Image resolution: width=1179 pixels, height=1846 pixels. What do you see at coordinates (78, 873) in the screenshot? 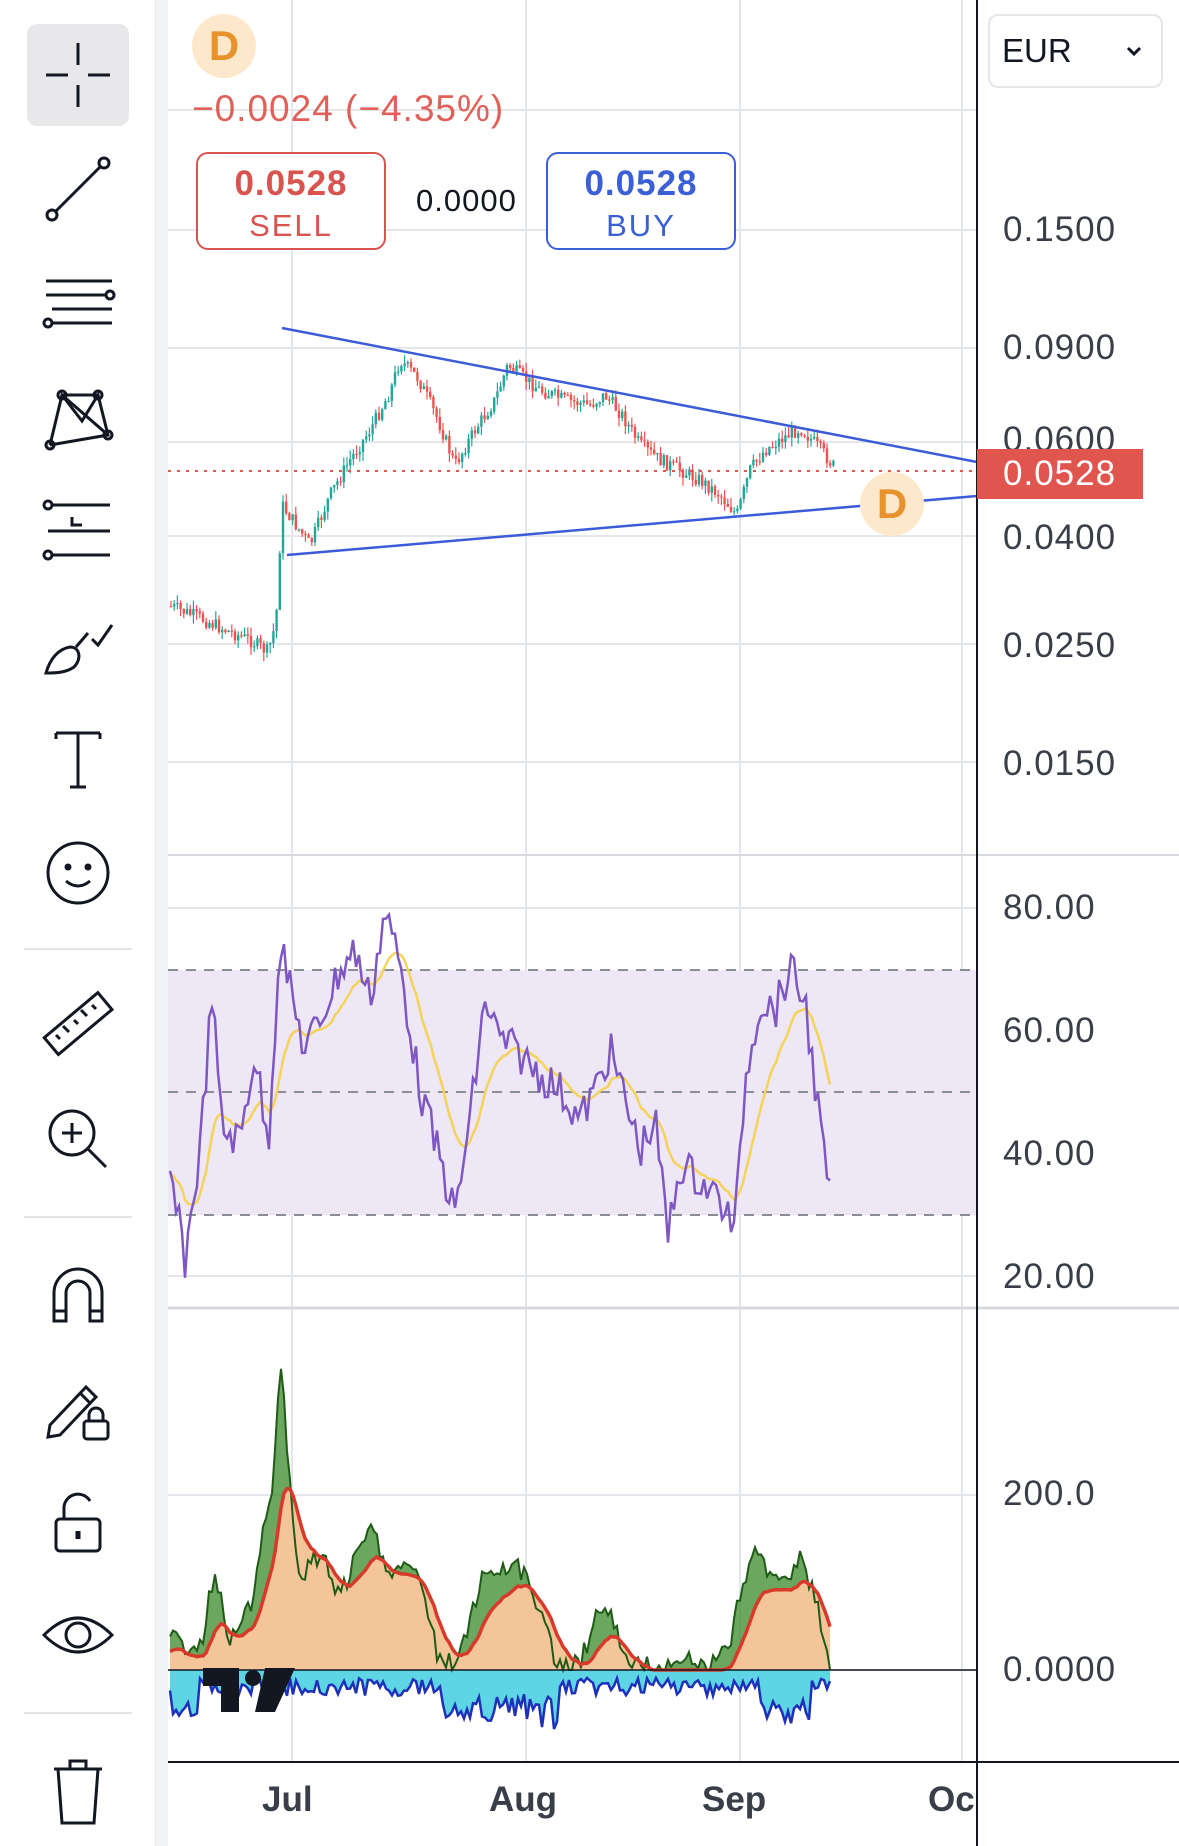
I see `emoji-tool` at bounding box center [78, 873].